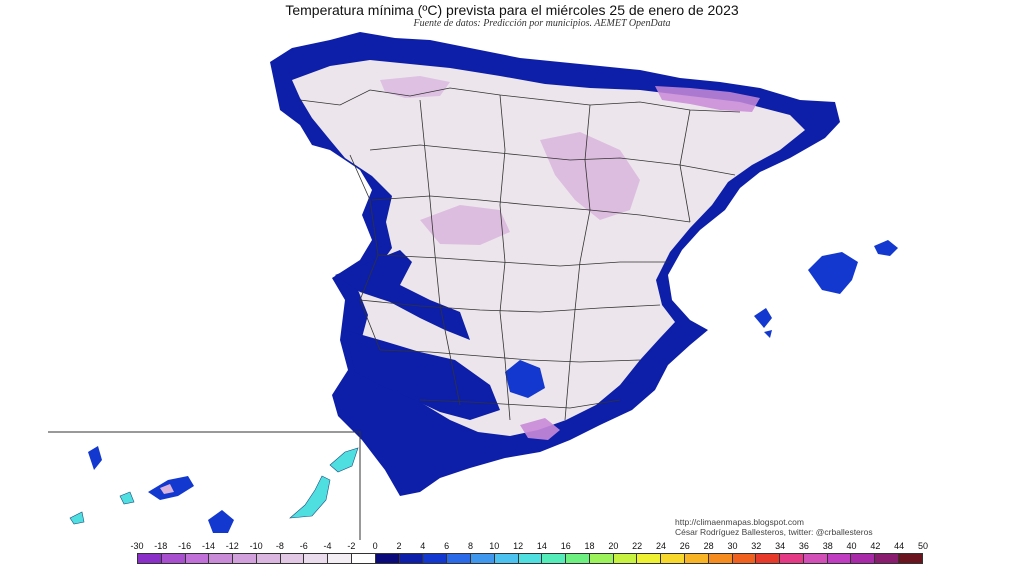  Describe the element at coordinates (204, 485) in the screenshot. I see `canary-inset-frame` at that location.